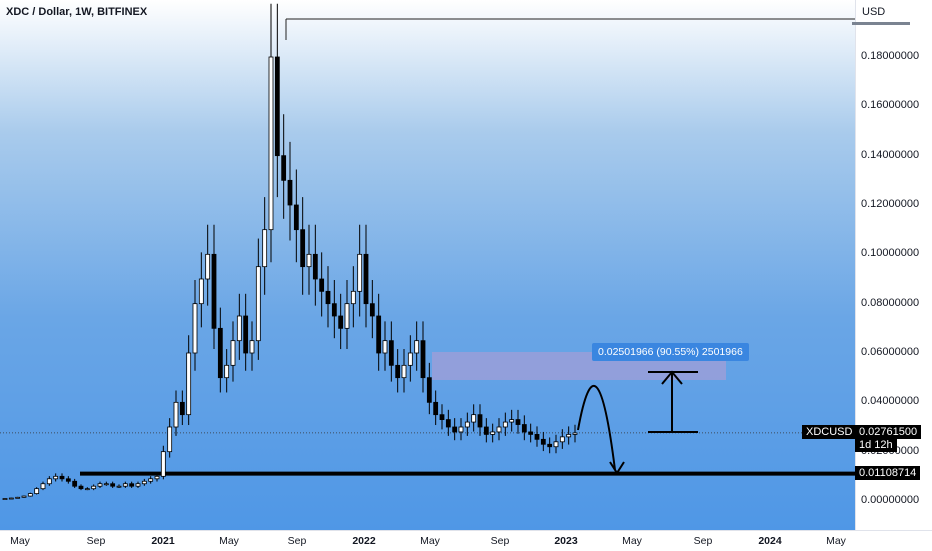 The height and width of the screenshot is (551, 932). What do you see at coordinates (890, 401) in the screenshot?
I see `y-tick-label: 0.04000000` at bounding box center [890, 401].